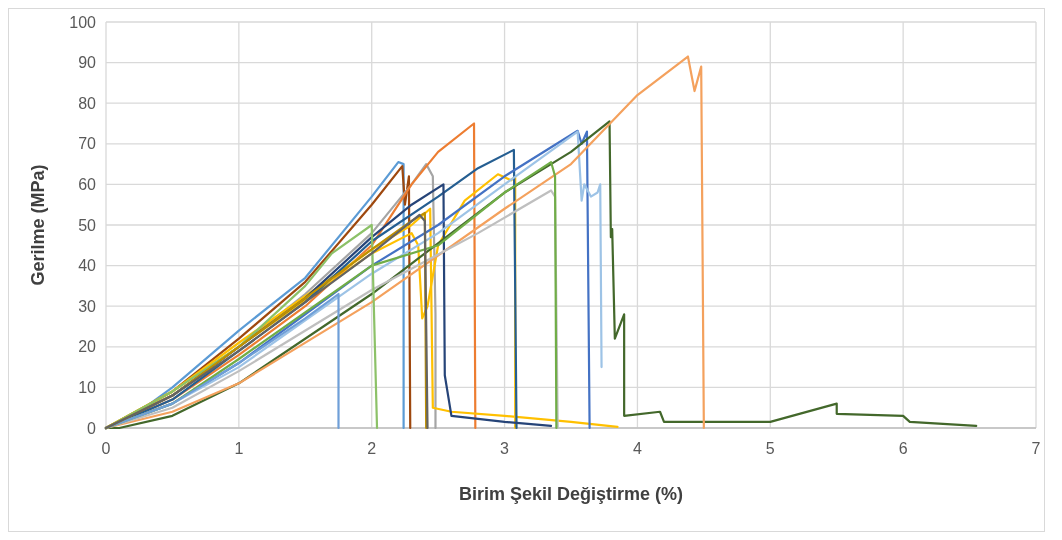 This screenshot has width=1062, height=540. I want to click on x-tick-label: 0, so click(106, 448).